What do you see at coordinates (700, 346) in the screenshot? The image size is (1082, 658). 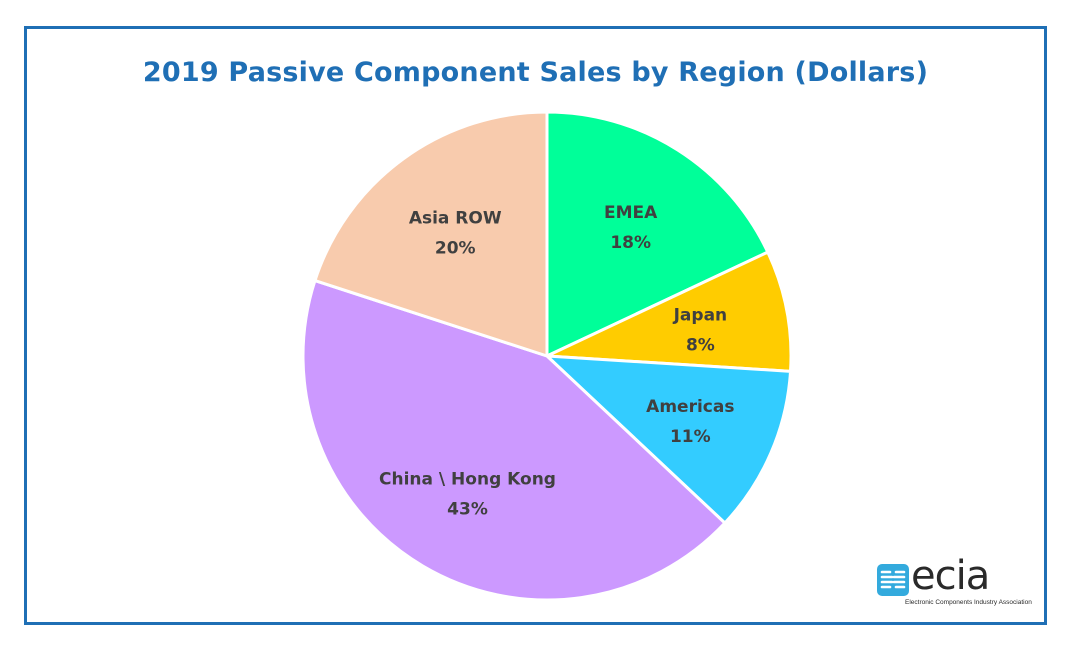 I see `slice-value-japan: 8%` at bounding box center [700, 346].